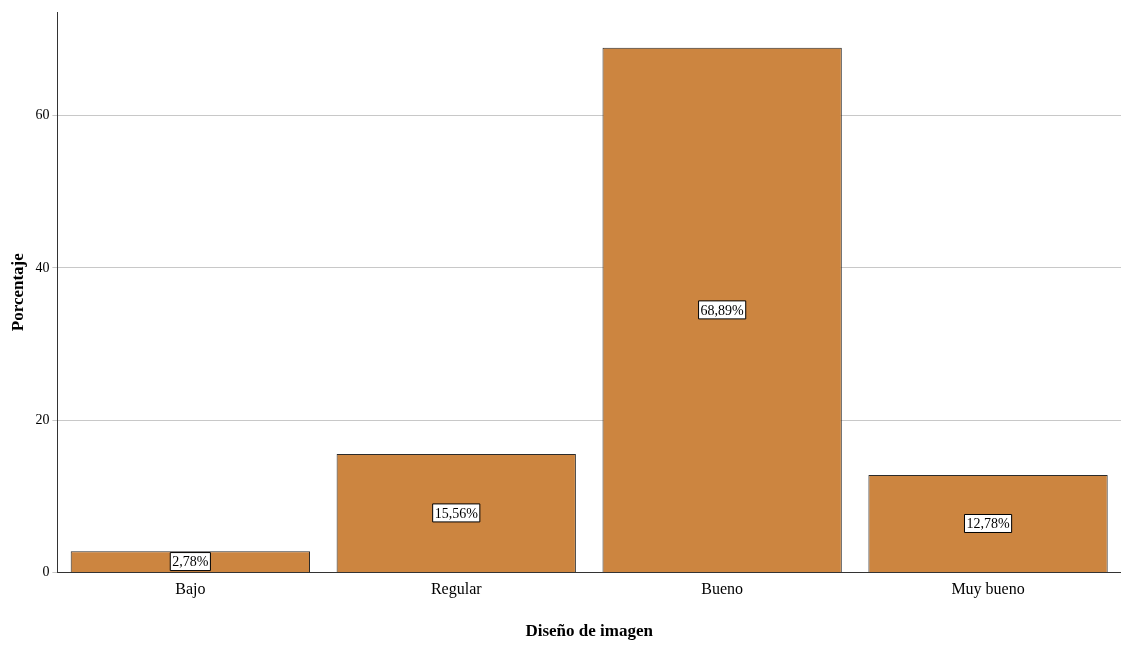  What do you see at coordinates (456, 513) in the screenshot?
I see `data-label: 15,56%` at bounding box center [456, 513].